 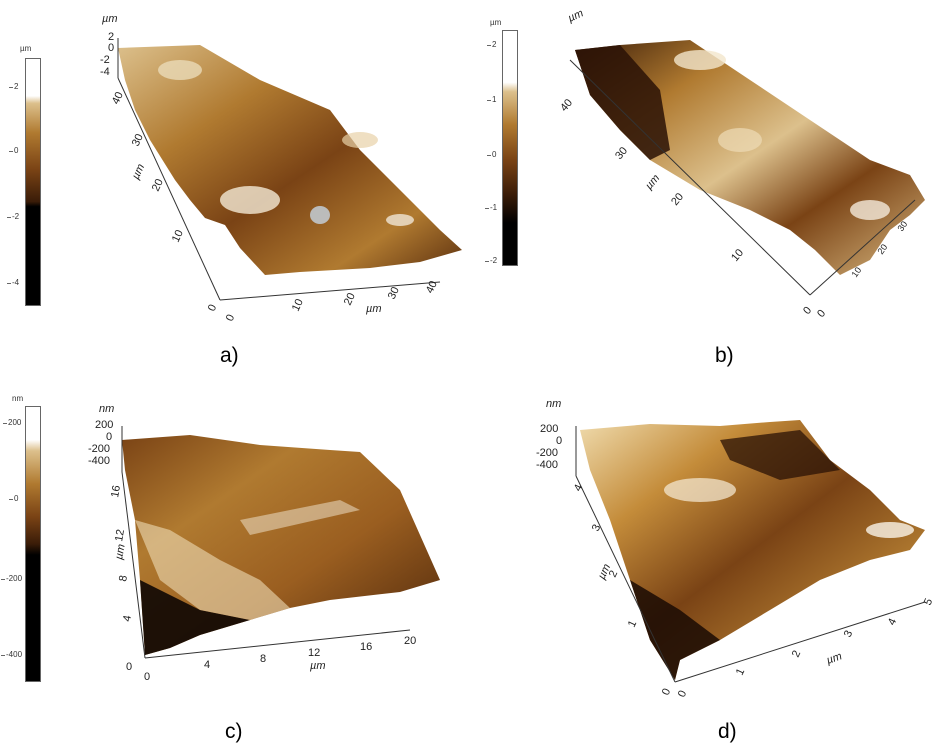 I want to click on y-tick: 16, so click(x=116, y=491).